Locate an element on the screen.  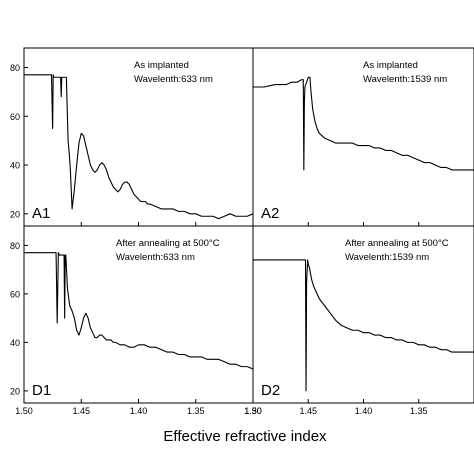
series-line-a1 is located at coordinates (139, 147).